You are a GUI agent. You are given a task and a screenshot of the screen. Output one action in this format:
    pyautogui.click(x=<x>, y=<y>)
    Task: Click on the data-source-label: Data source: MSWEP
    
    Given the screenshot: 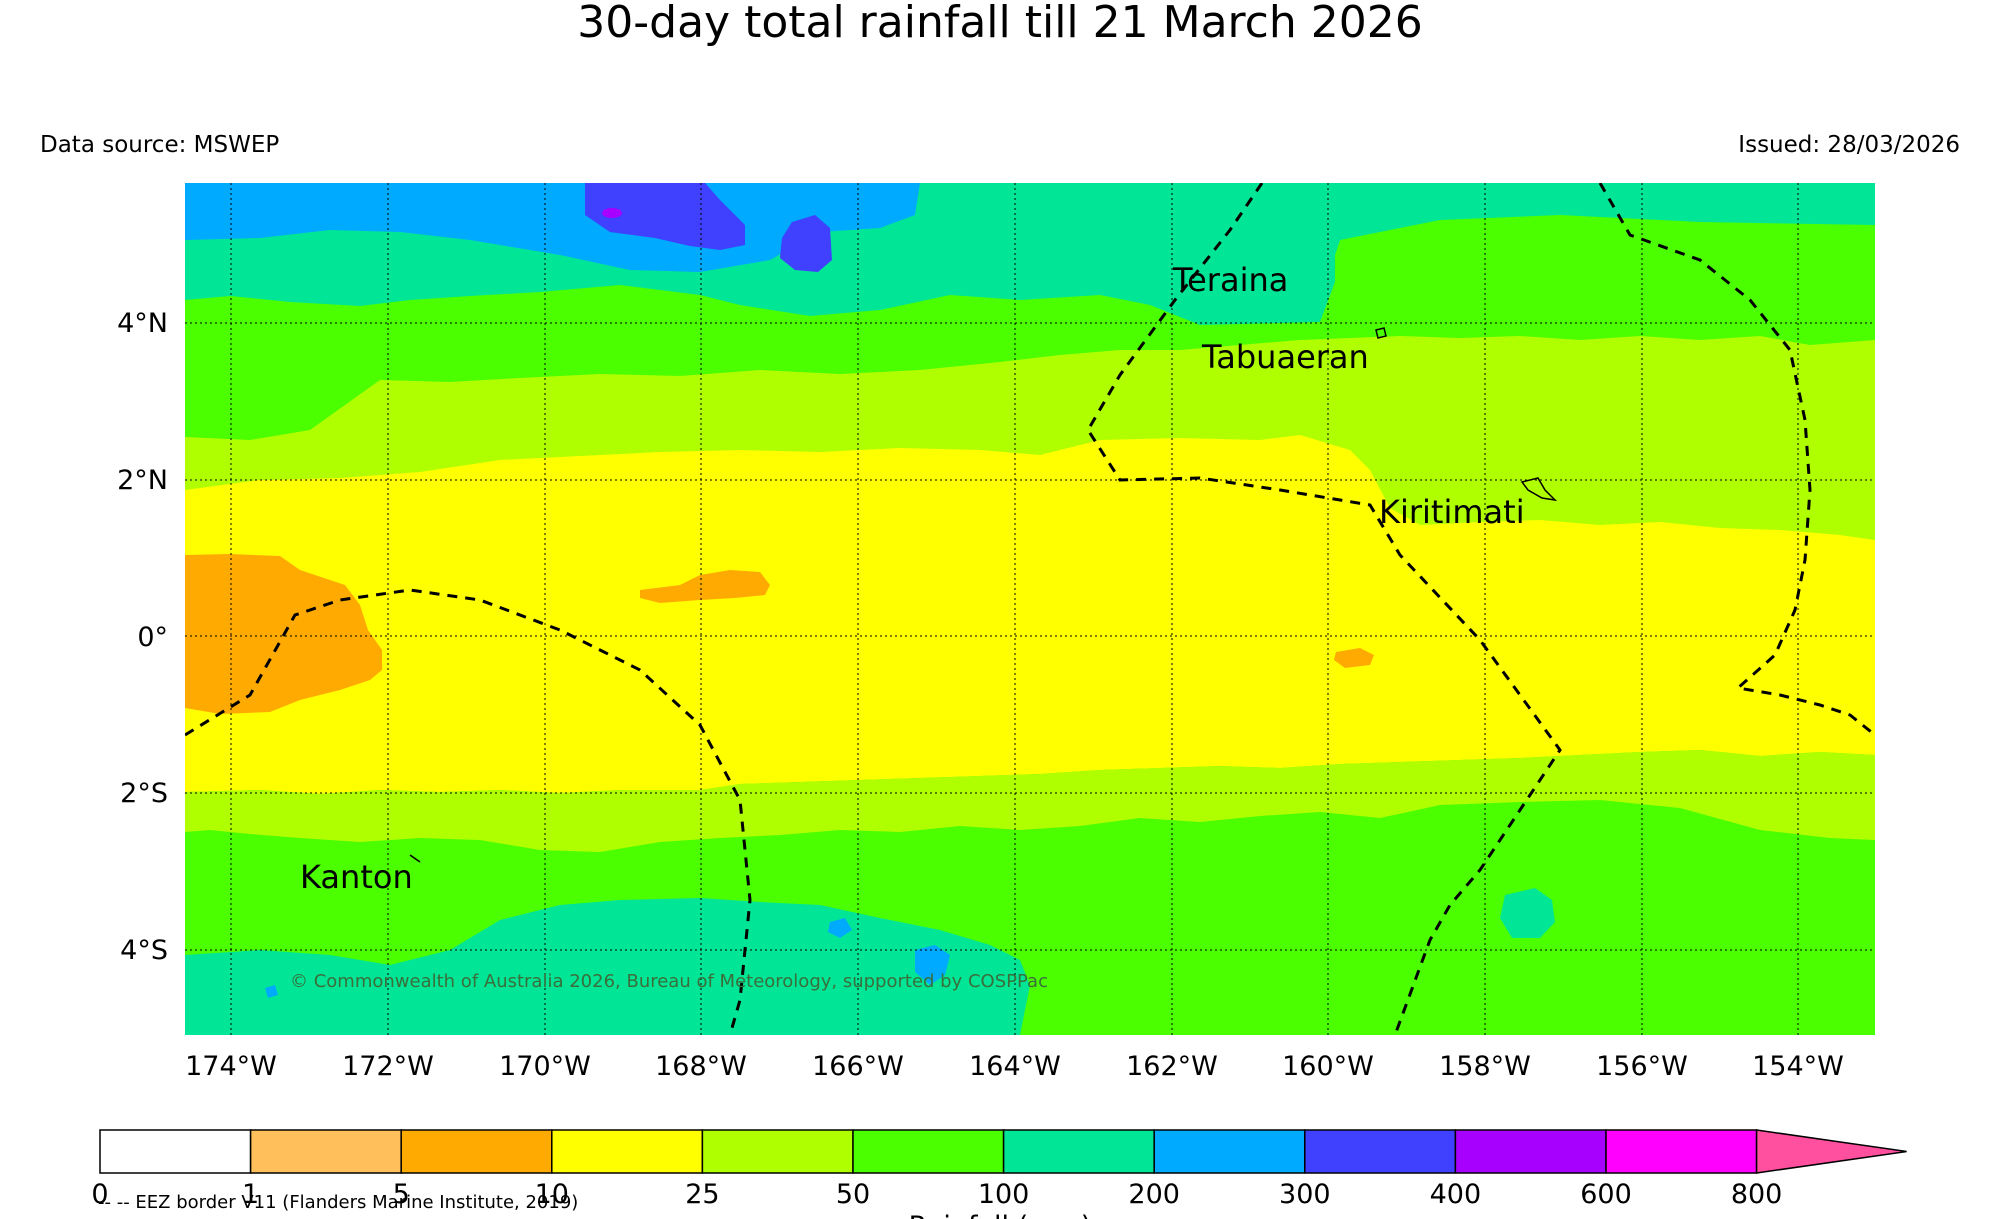 What is the action you would take?
    pyautogui.click(x=159, y=145)
    